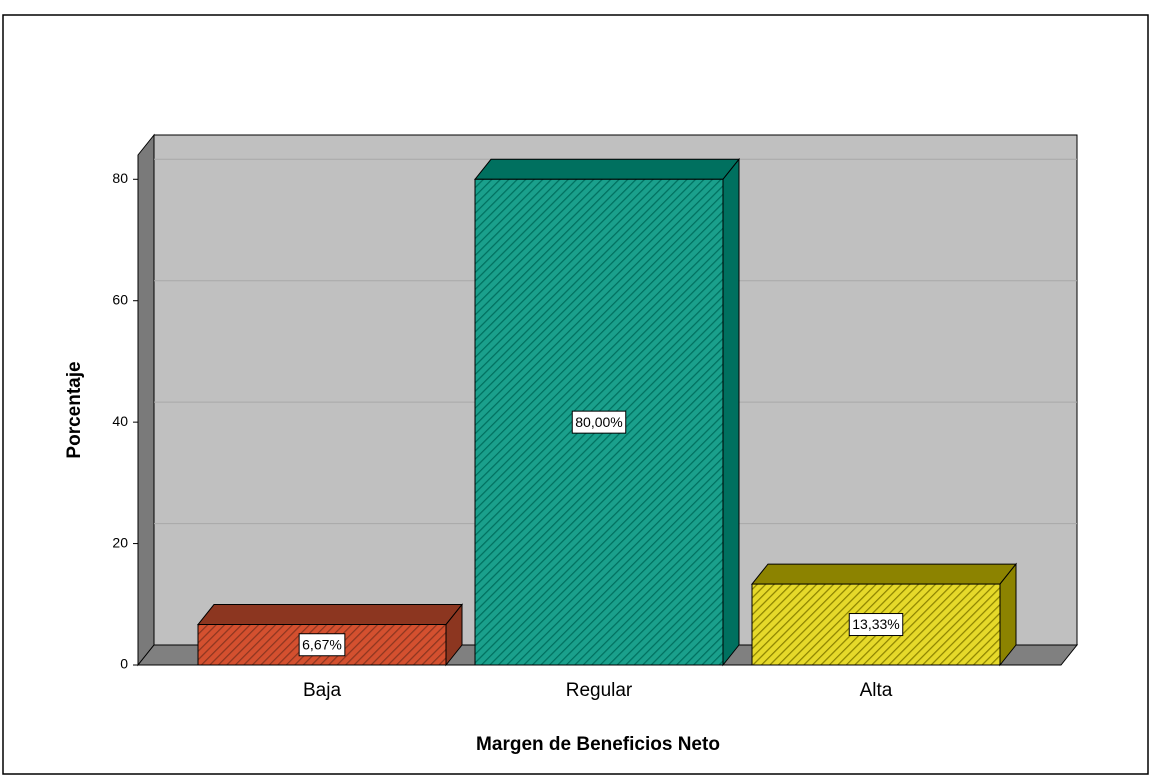  I want to click on y-tick-label: 80, so click(120, 178).